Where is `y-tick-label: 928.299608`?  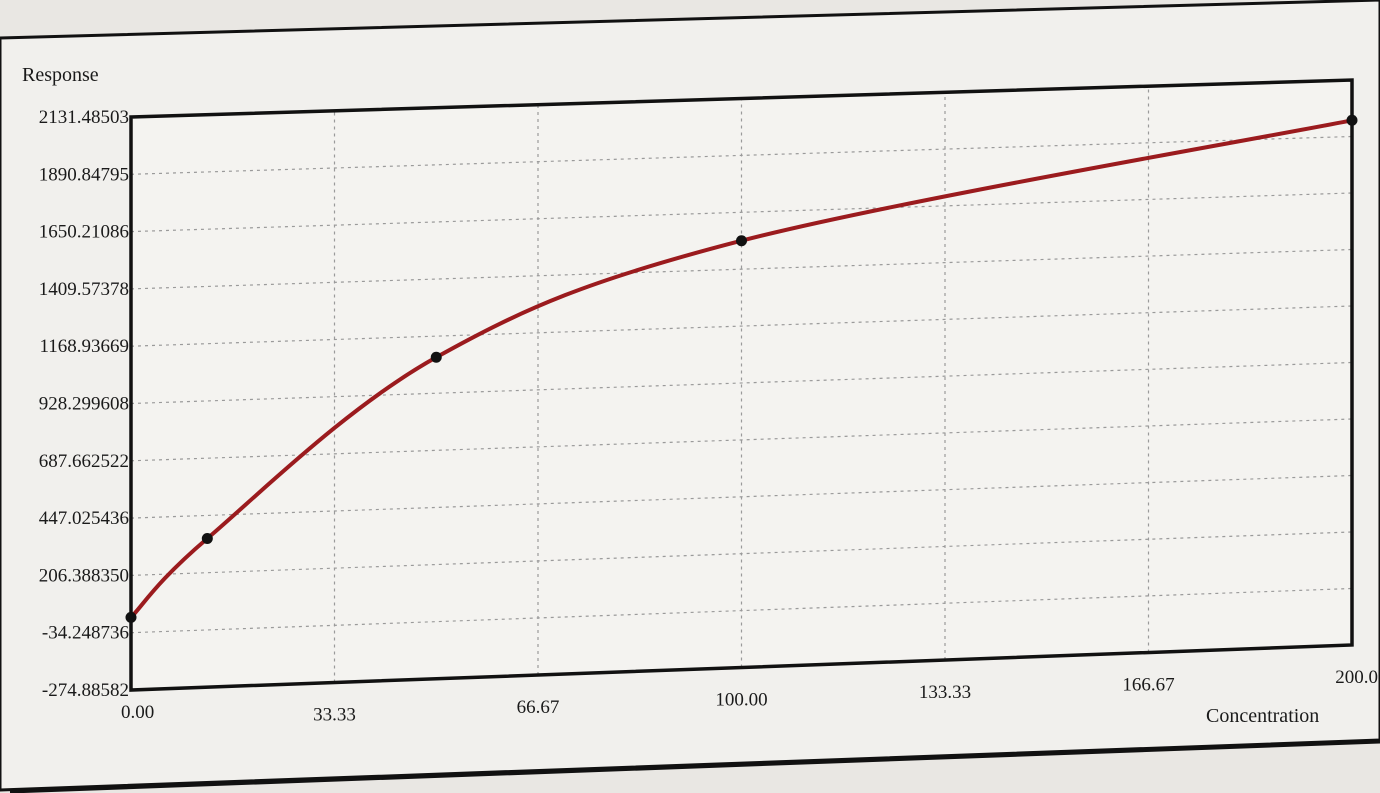
y-tick-label: 928.299608 is located at coordinates (84, 404).